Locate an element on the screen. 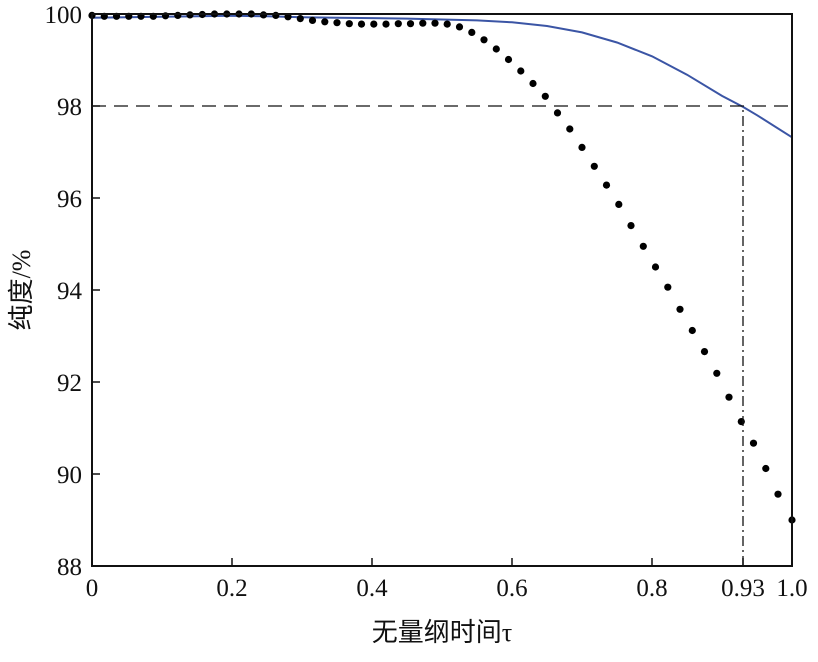 The height and width of the screenshot is (662, 818). x-tick-label: 0.6 is located at coordinates (511, 588).